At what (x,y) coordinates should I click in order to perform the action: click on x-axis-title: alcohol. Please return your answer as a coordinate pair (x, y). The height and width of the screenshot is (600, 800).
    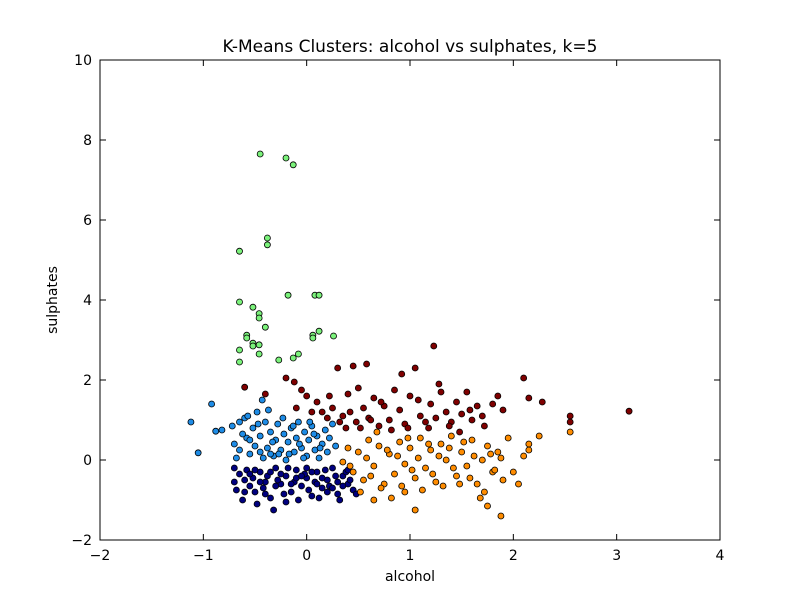
    Looking at the image, I should click on (410, 577).